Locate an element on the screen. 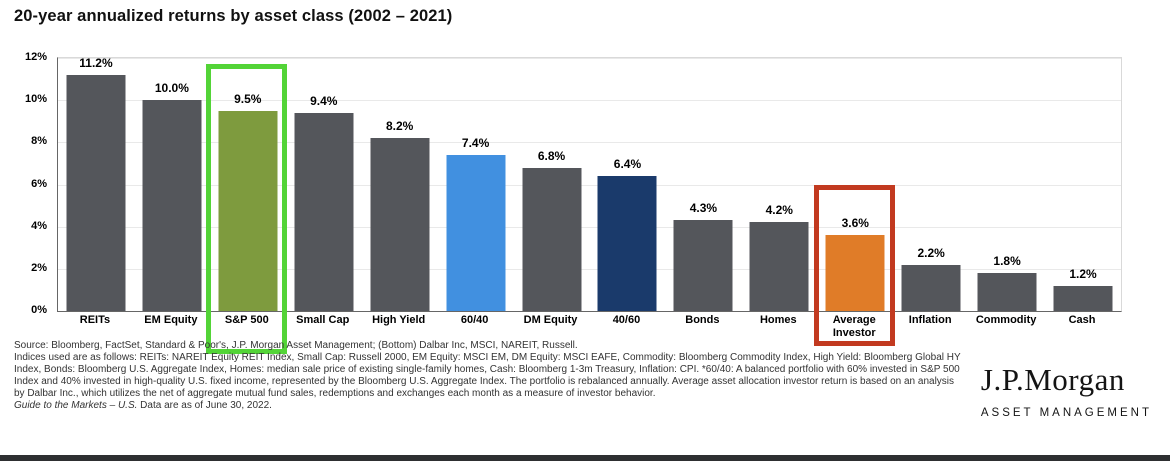 Image resolution: width=1170 pixels, height=461 pixels. bar-column: 10.0% is located at coordinates (172, 184).